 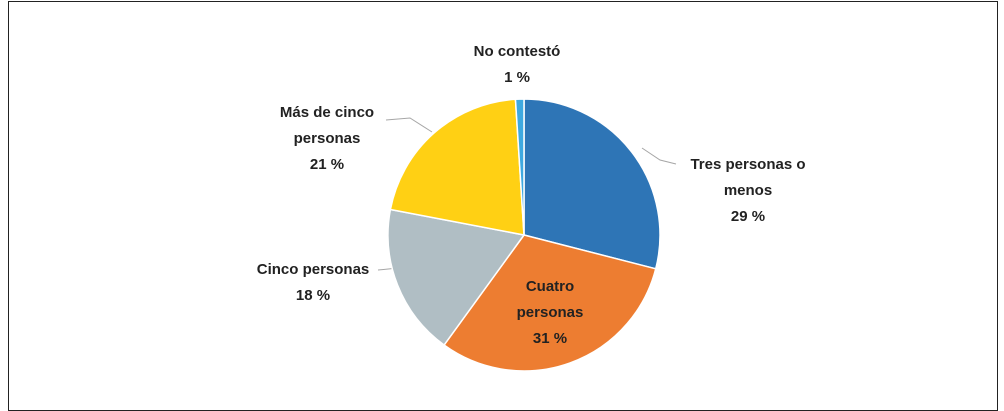 I want to click on value-label: 31 %, so click(x=550, y=338).